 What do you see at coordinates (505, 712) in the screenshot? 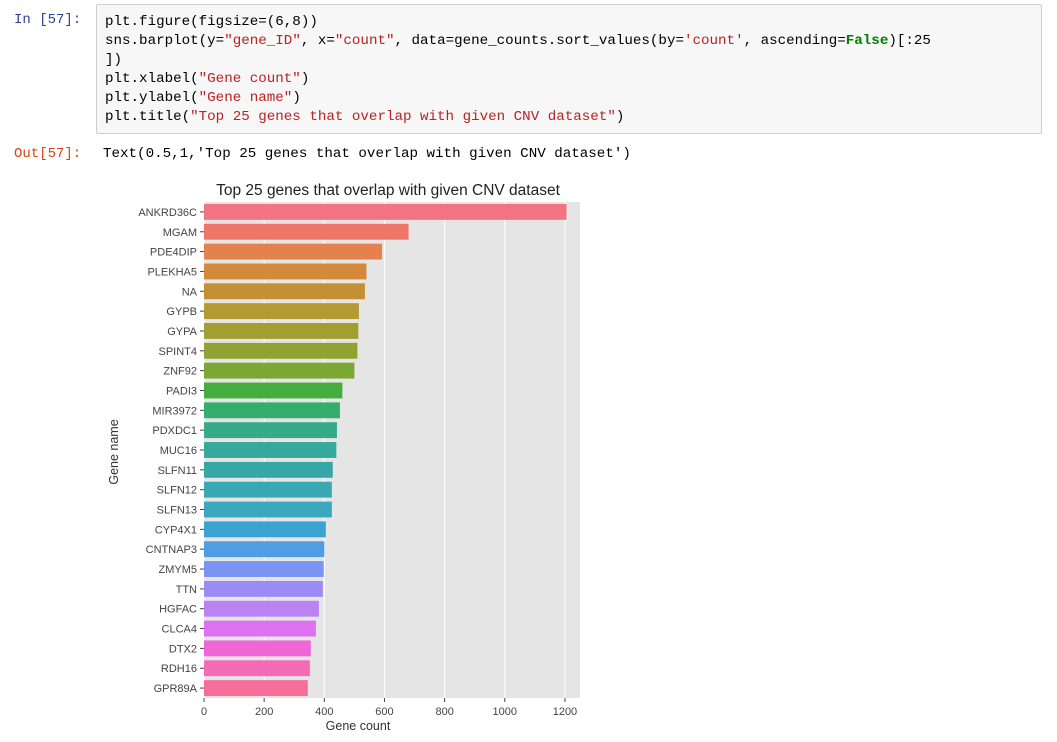
I see `x-tick-label: 1000` at bounding box center [505, 712].